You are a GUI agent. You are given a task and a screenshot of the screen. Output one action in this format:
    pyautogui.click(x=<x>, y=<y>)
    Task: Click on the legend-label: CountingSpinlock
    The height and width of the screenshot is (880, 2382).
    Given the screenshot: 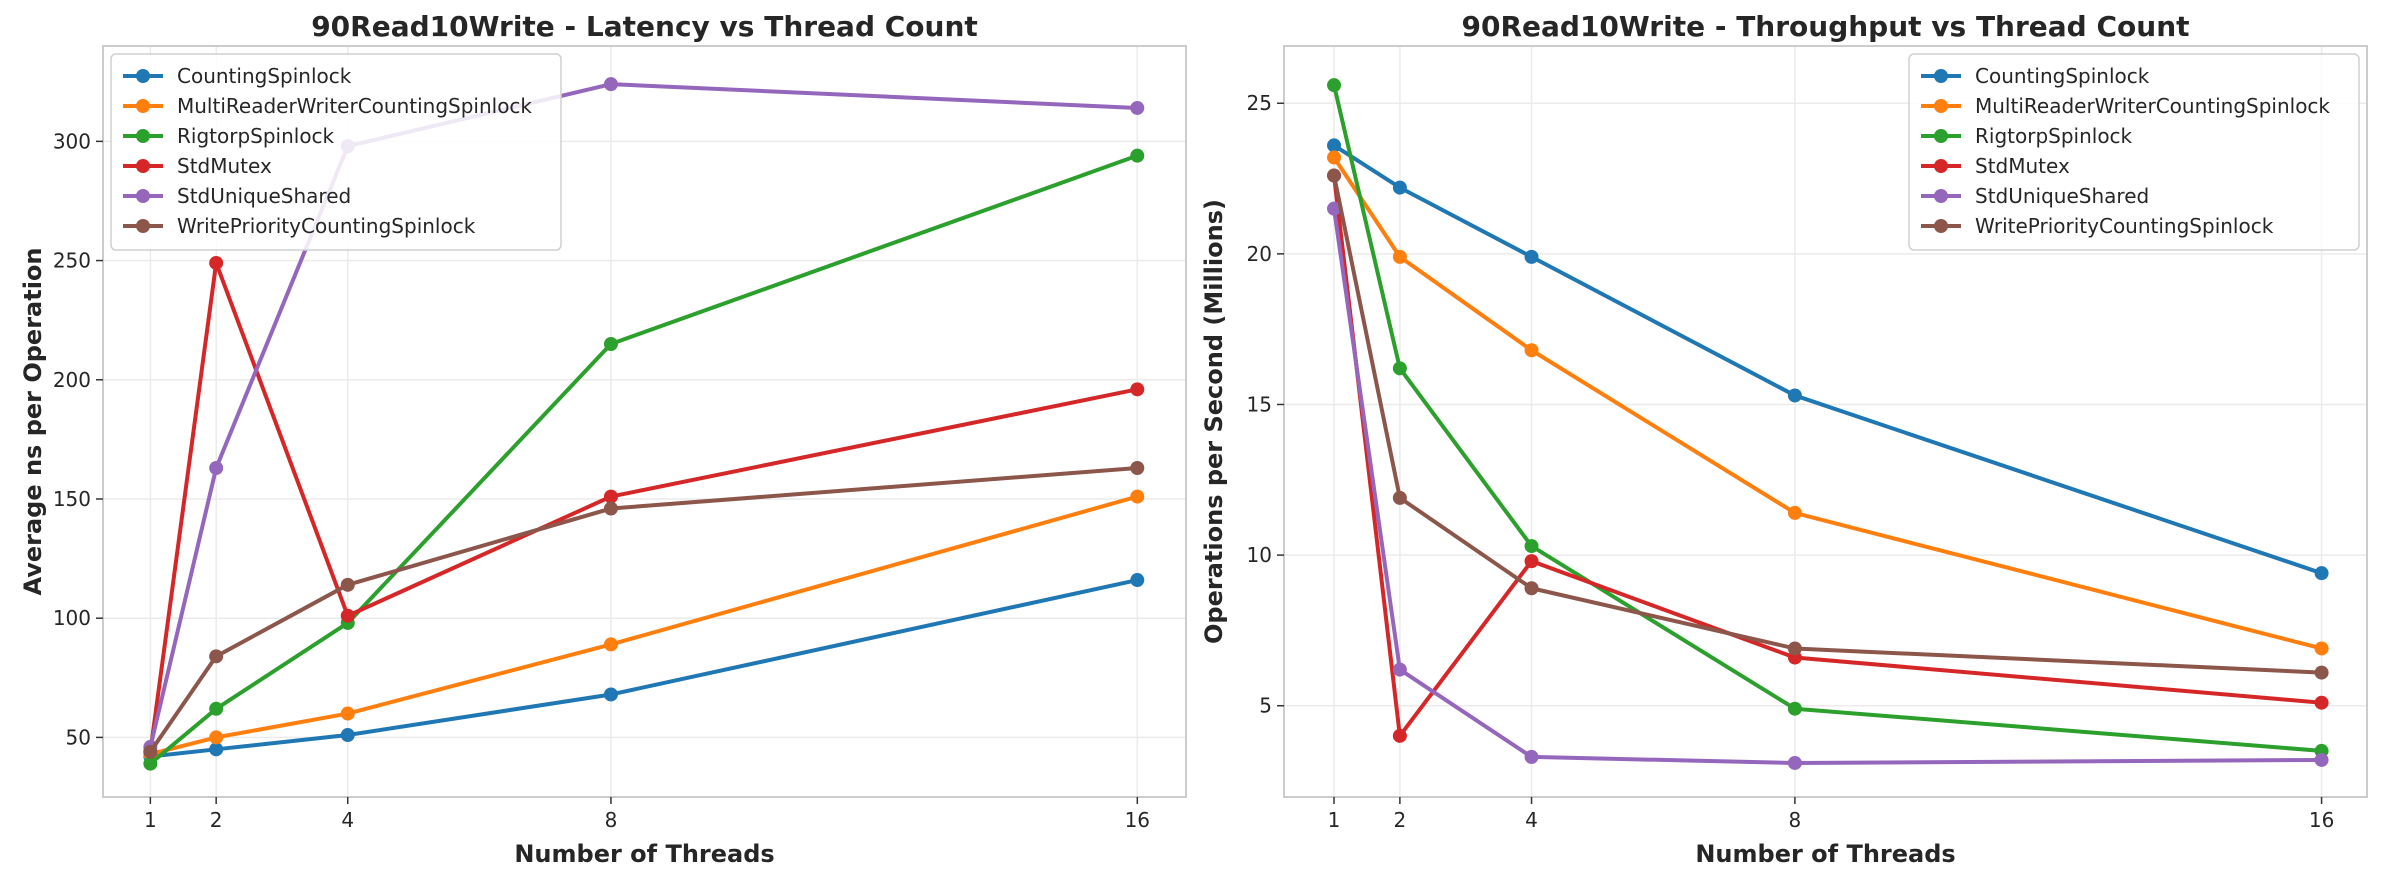 What is the action you would take?
    pyautogui.click(x=2062, y=76)
    